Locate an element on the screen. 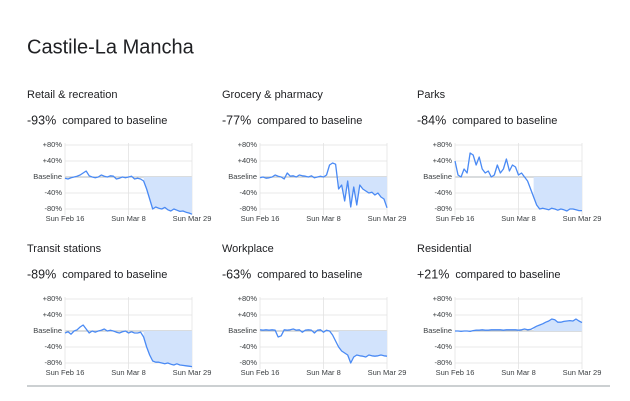  chart-title: Retail & recreation is located at coordinates (72, 95).